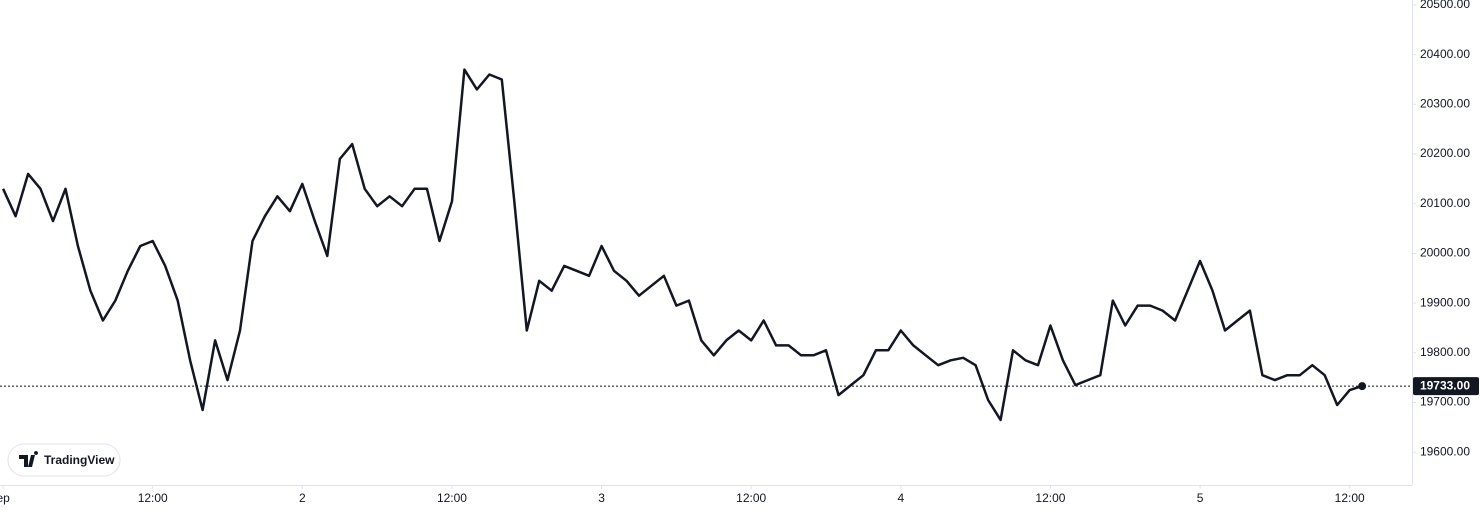 The height and width of the screenshot is (511, 1480). What do you see at coordinates (5, 498) in the screenshot?
I see `x-tick-label: ep` at bounding box center [5, 498].